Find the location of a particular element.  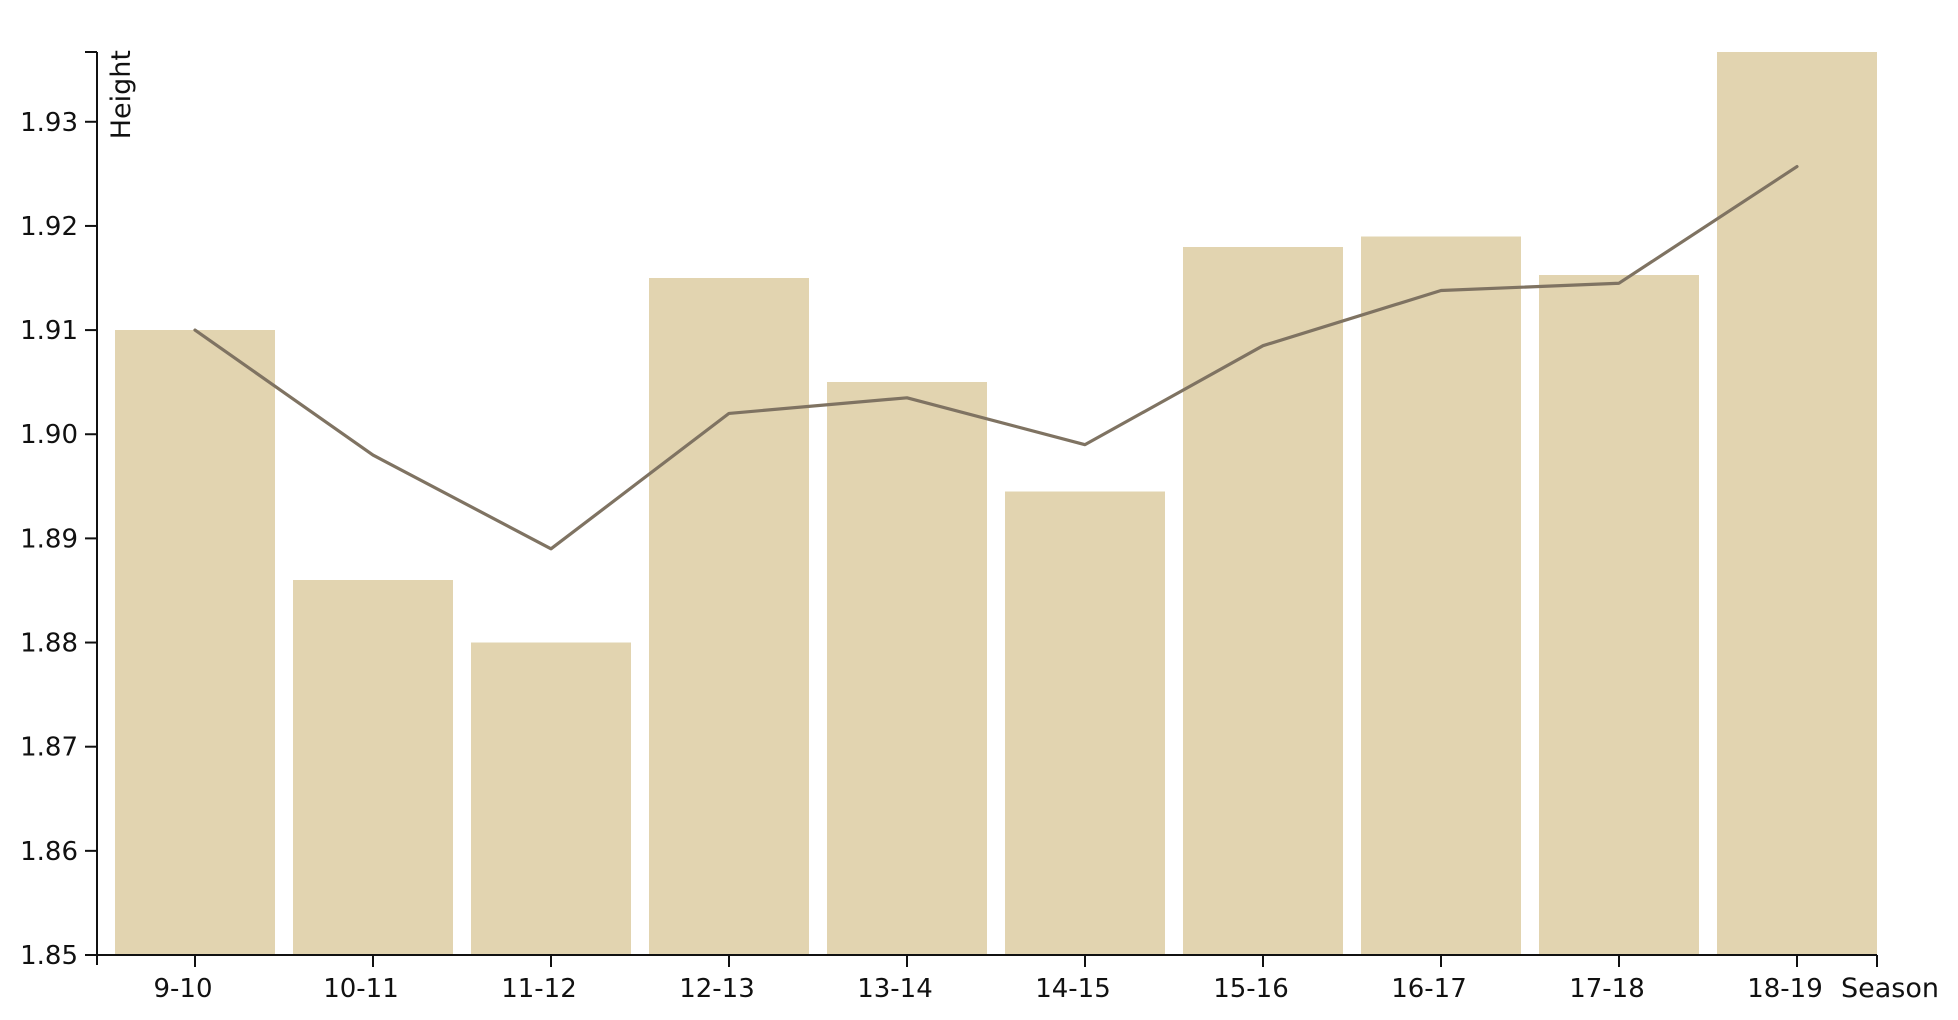

y-tick-label-1.87: 1.87 is located at coordinates (49, 748).